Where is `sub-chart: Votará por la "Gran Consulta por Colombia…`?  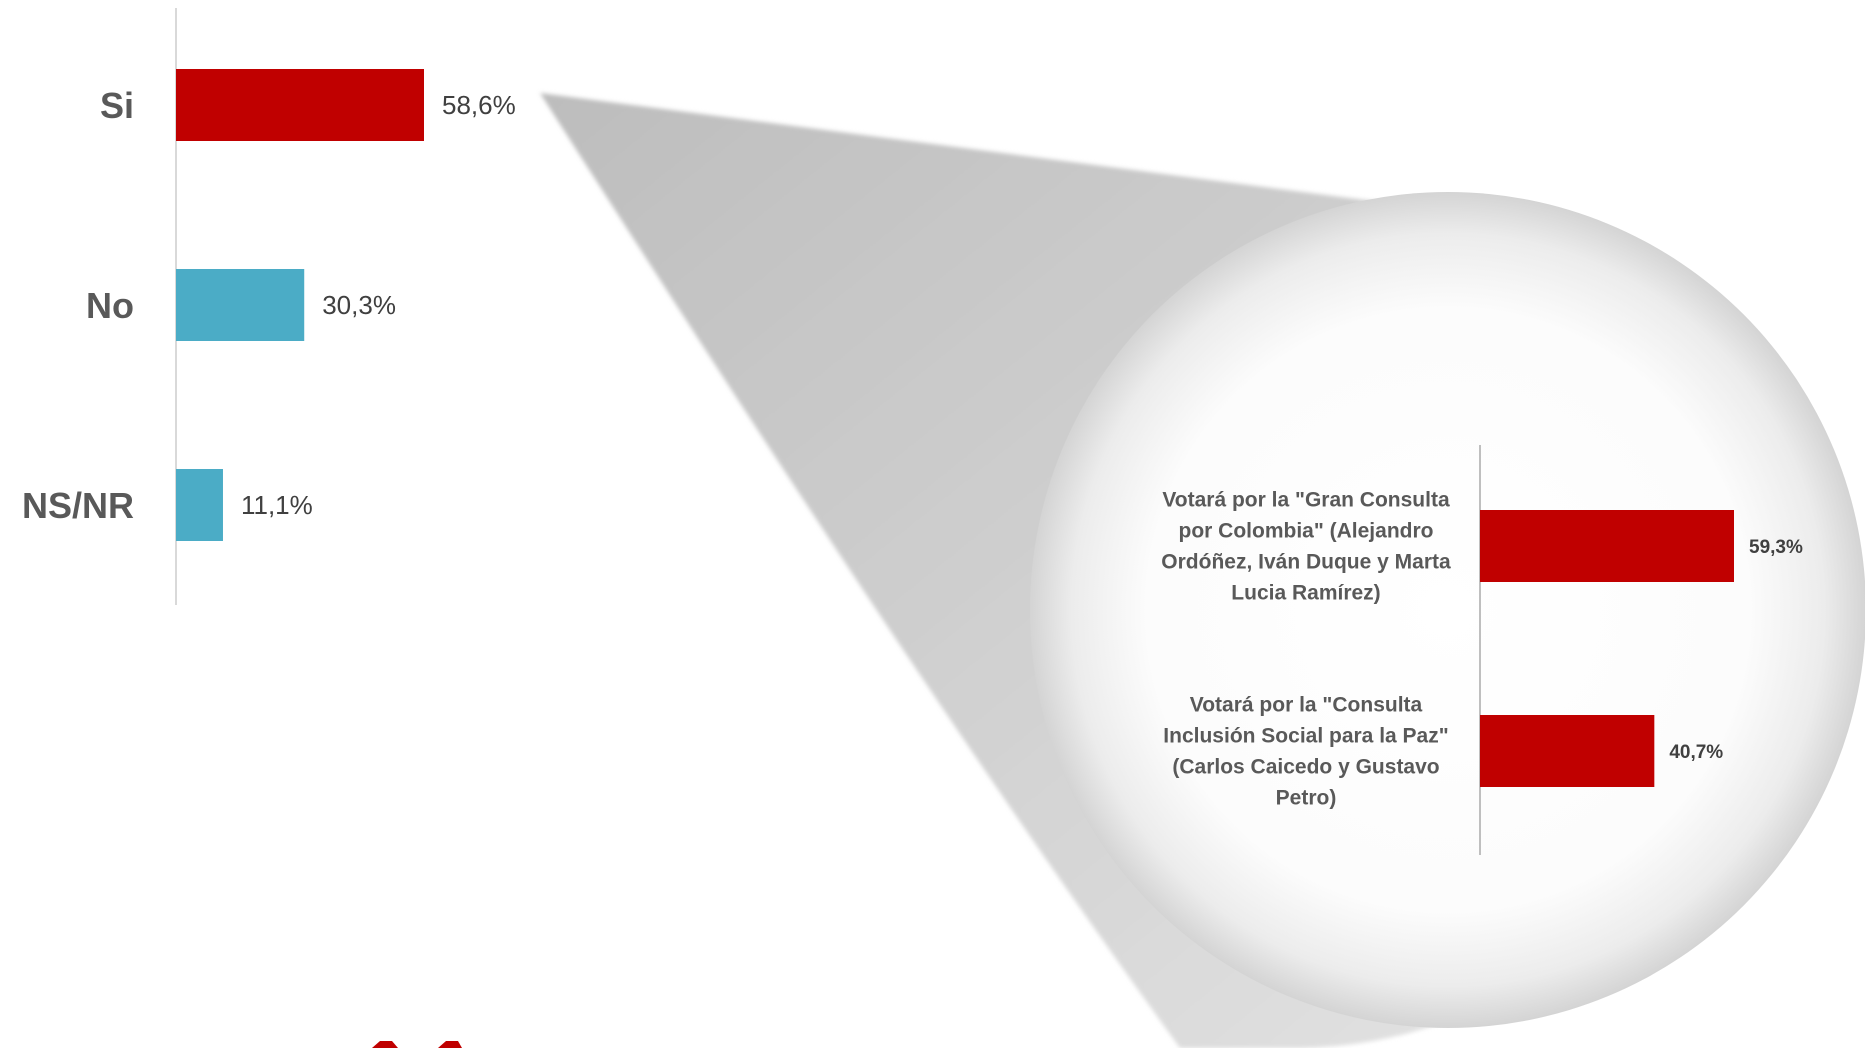
sub-chart: Votará por la "Gran Consulta por Colombia… is located at coordinates (1482, 650).